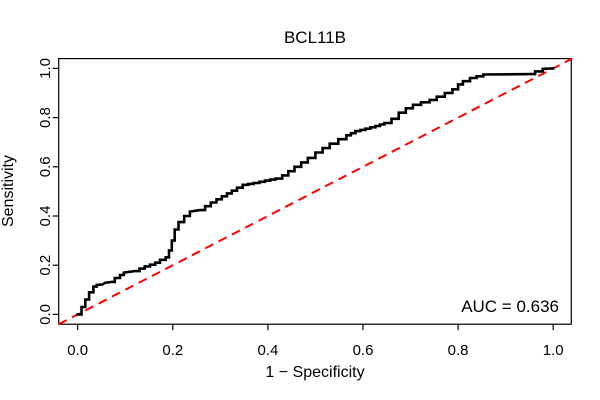 Image resolution: width=600 pixels, height=400 pixels. What do you see at coordinates (77, 350) in the screenshot?
I see `x-tick-label: 0.0` at bounding box center [77, 350].